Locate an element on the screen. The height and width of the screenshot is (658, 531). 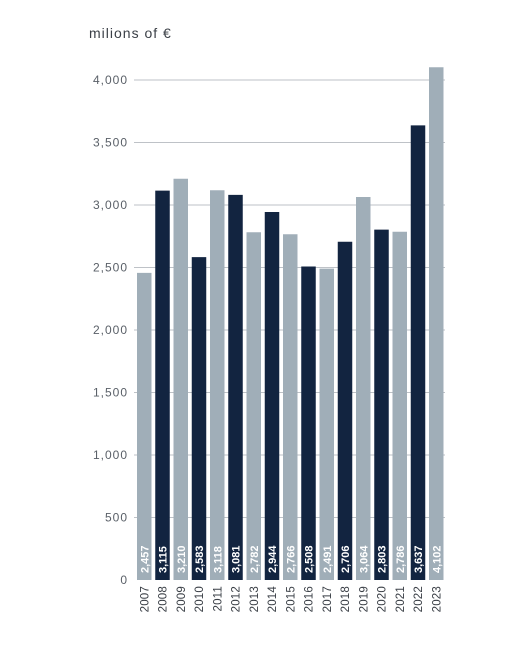
x-tick-label: 2022 is located at coordinates (419, 599).